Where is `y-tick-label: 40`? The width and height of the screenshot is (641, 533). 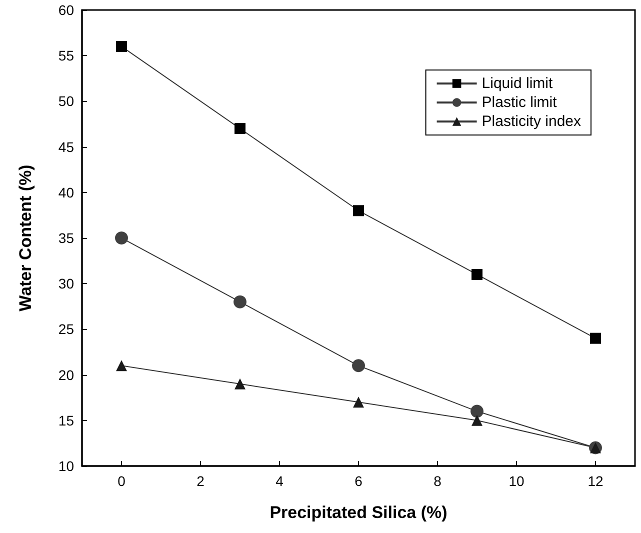 y-tick-label: 40 is located at coordinates (66, 192).